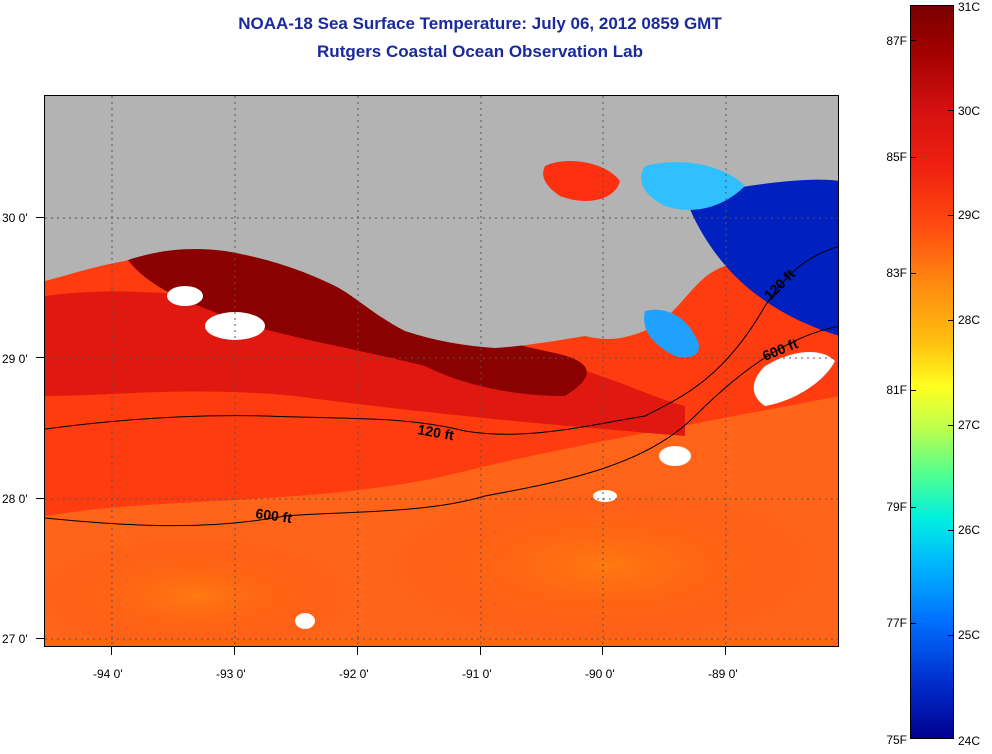 Image resolution: width=992 pixels, height=754 pixels. What do you see at coordinates (896, 157) in the screenshot?
I see `colorbar-fahrenheit-label: 85F` at bounding box center [896, 157].